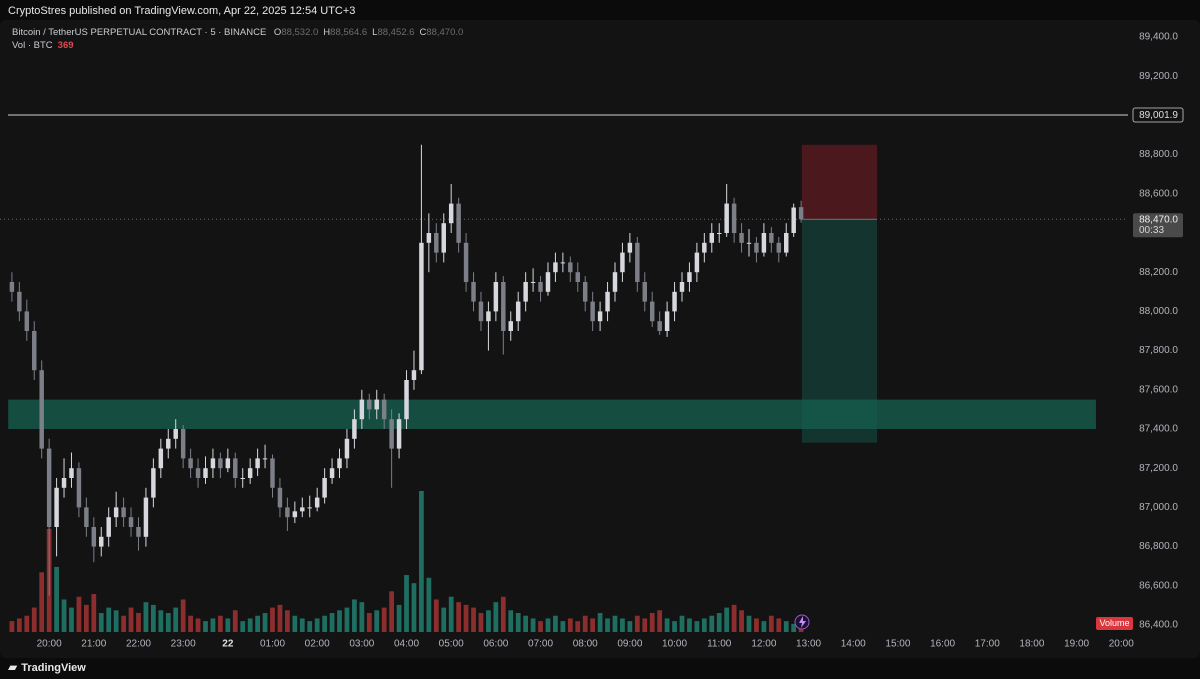 The height and width of the screenshot is (679, 1200). What do you see at coordinates (1158, 193) in the screenshot?
I see `y-tick-label: 88,600.0` at bounding box center [1158, 193].